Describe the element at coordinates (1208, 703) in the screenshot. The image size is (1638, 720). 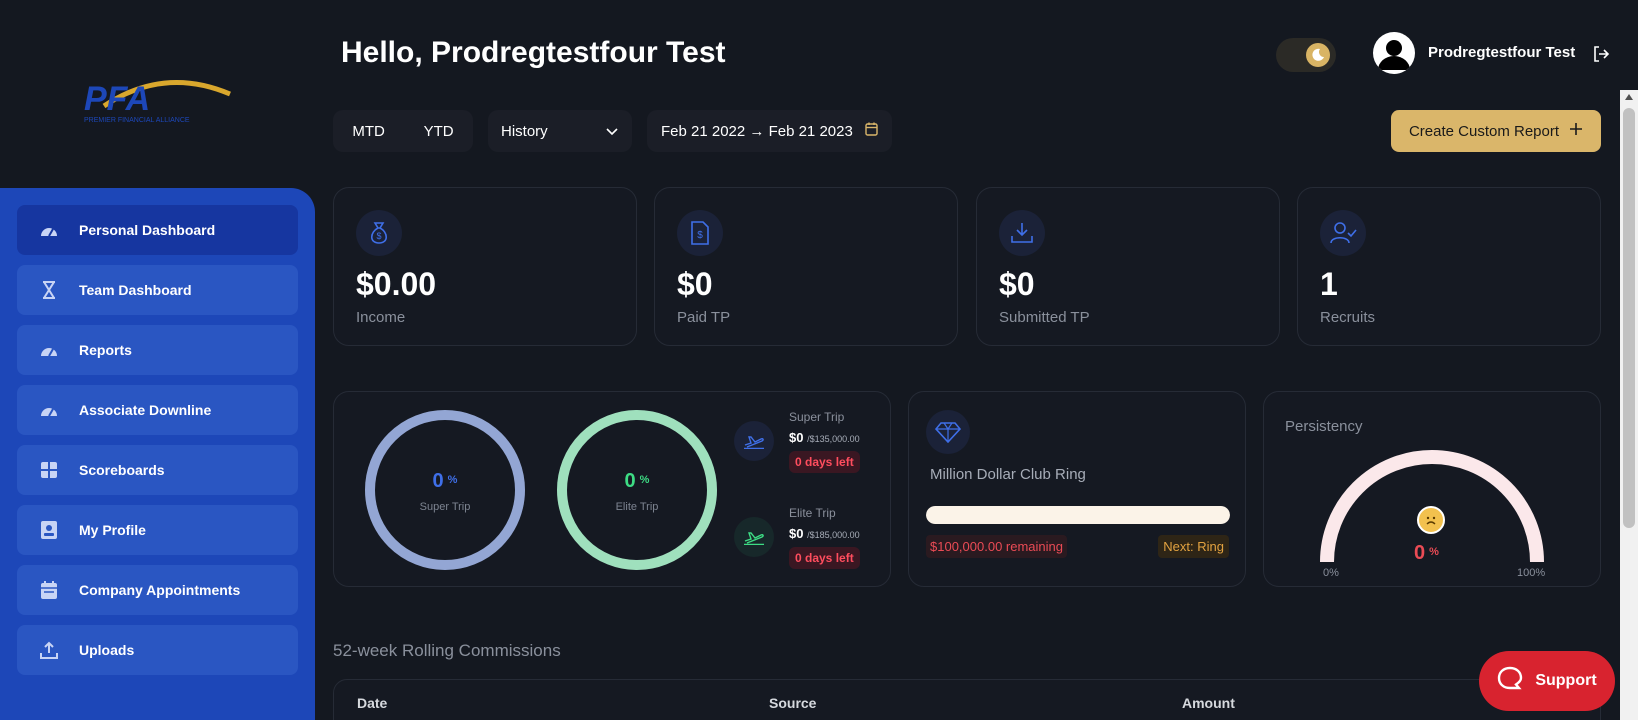
I see `table-header-amount: Amount` at that location.